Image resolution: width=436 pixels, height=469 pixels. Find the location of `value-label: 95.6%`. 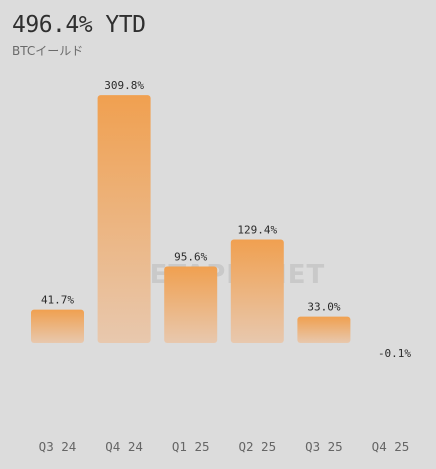

value-label: 95.6% is located at coordinates (190, 257).